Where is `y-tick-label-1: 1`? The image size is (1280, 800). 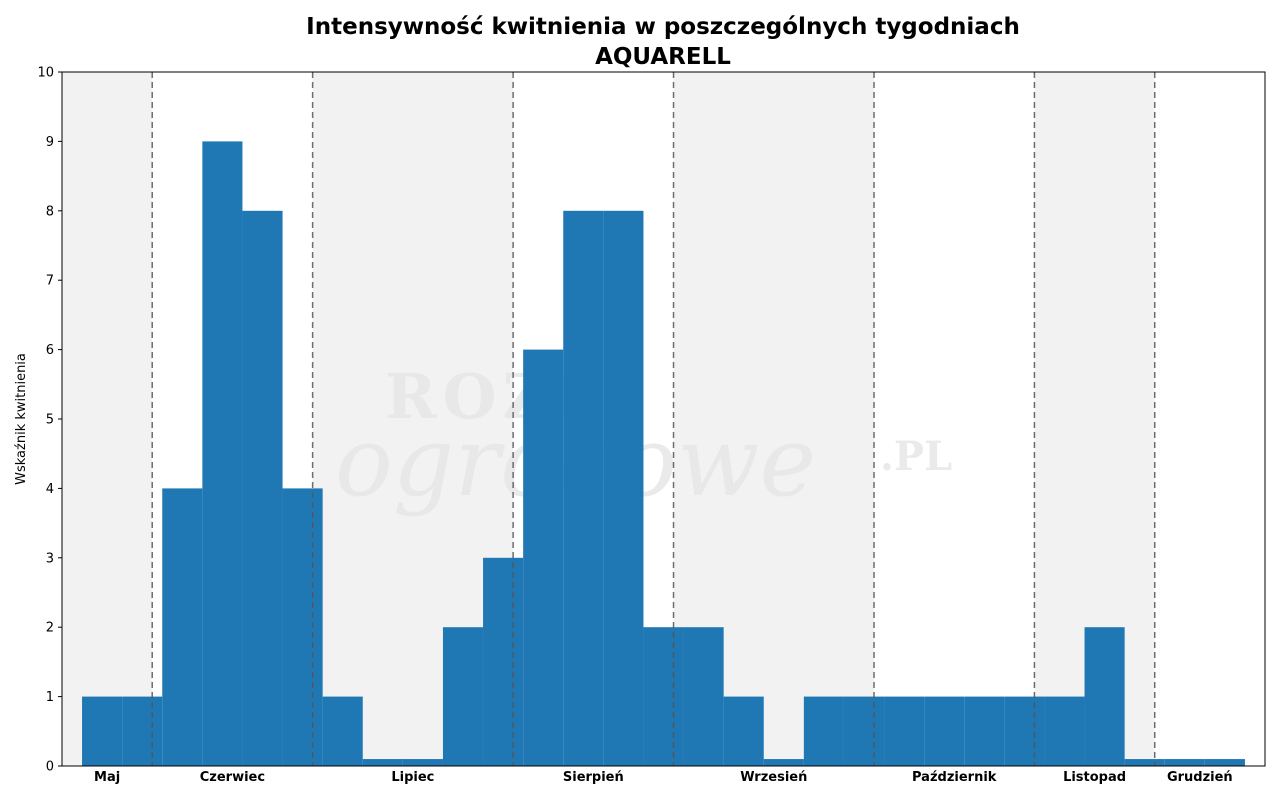 y-tick-label-1: 1 is located at coordinates (50, 697).